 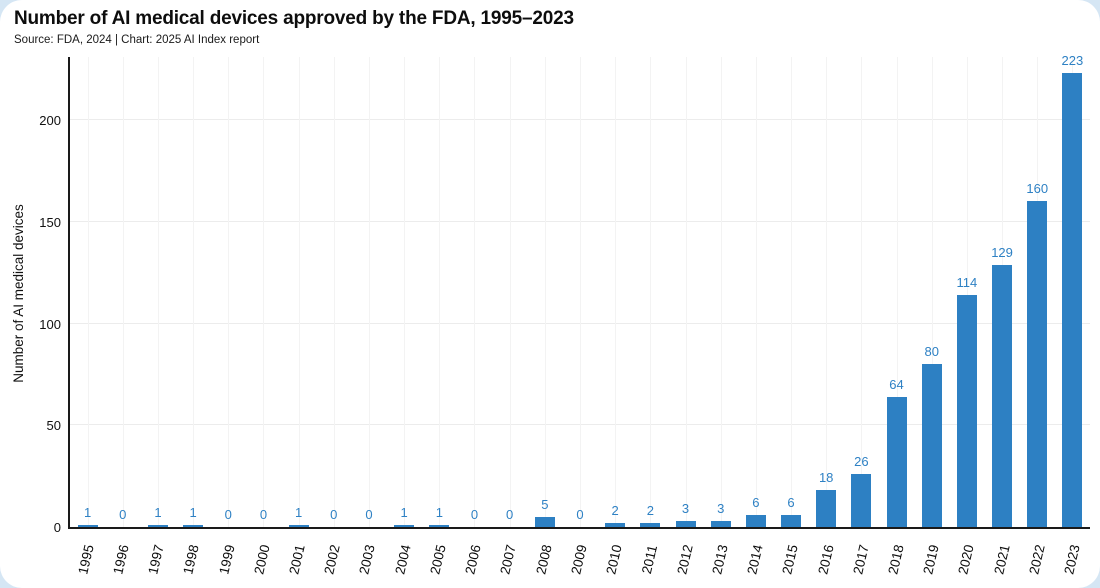 What do you see at coordinates (861, 559) in the screenshot?
I see `x-tick-label: 2017` at bounding box center [861, 559].